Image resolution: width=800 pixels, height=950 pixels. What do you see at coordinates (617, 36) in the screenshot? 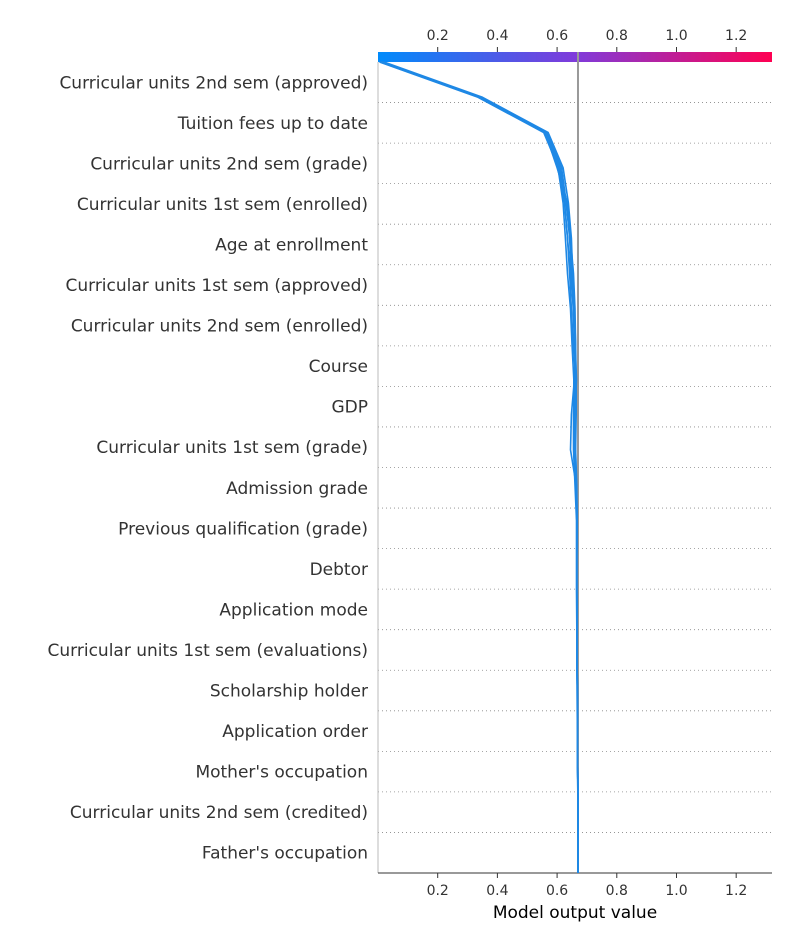
I see `x-tick-label-top: 0.8` at bounding box center [617, 36].